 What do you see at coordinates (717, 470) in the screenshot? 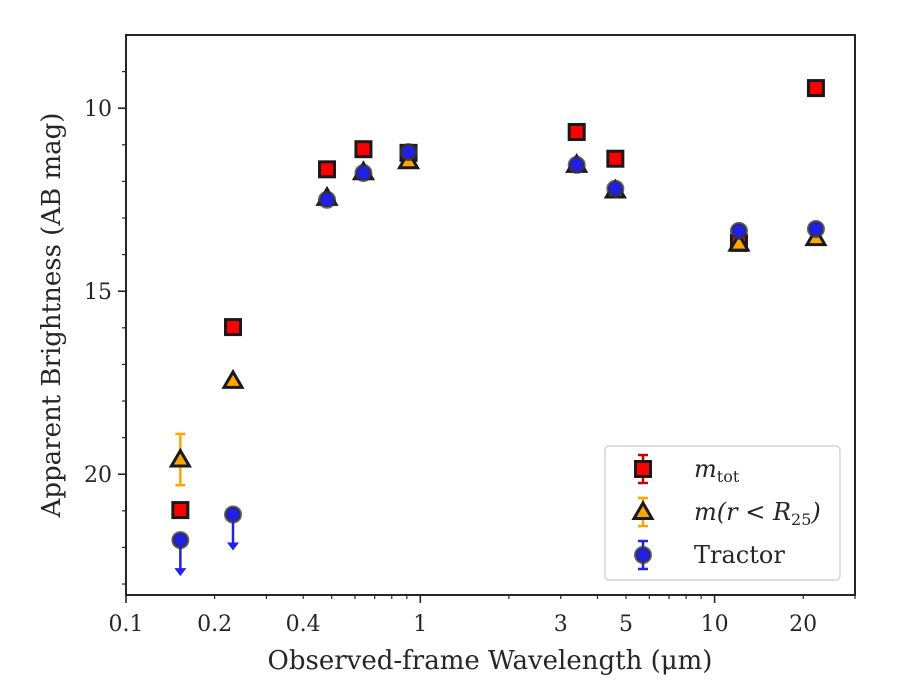
I see `legend-label-square: mtot` at bounding box center [717, 470].